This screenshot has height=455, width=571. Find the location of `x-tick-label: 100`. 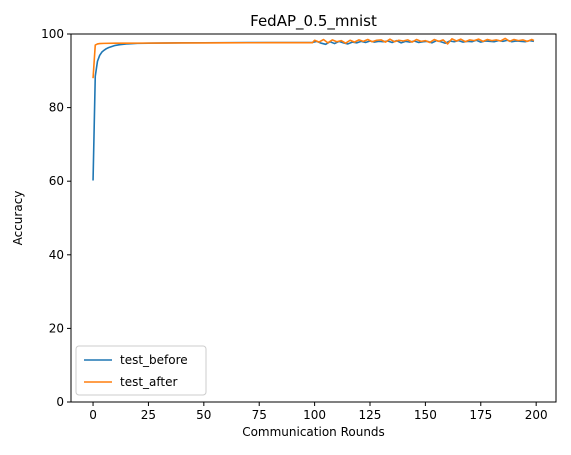

x-tick-label: 100 is located at coordinates (314, 415).